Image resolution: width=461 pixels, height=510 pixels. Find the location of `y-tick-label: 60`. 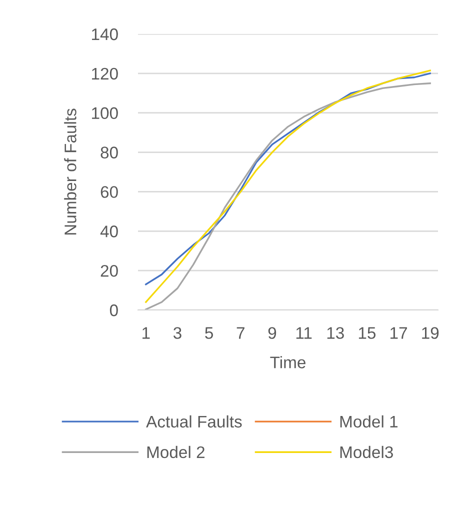

y-tick-label: 60 is located at coordinates (109, 192).